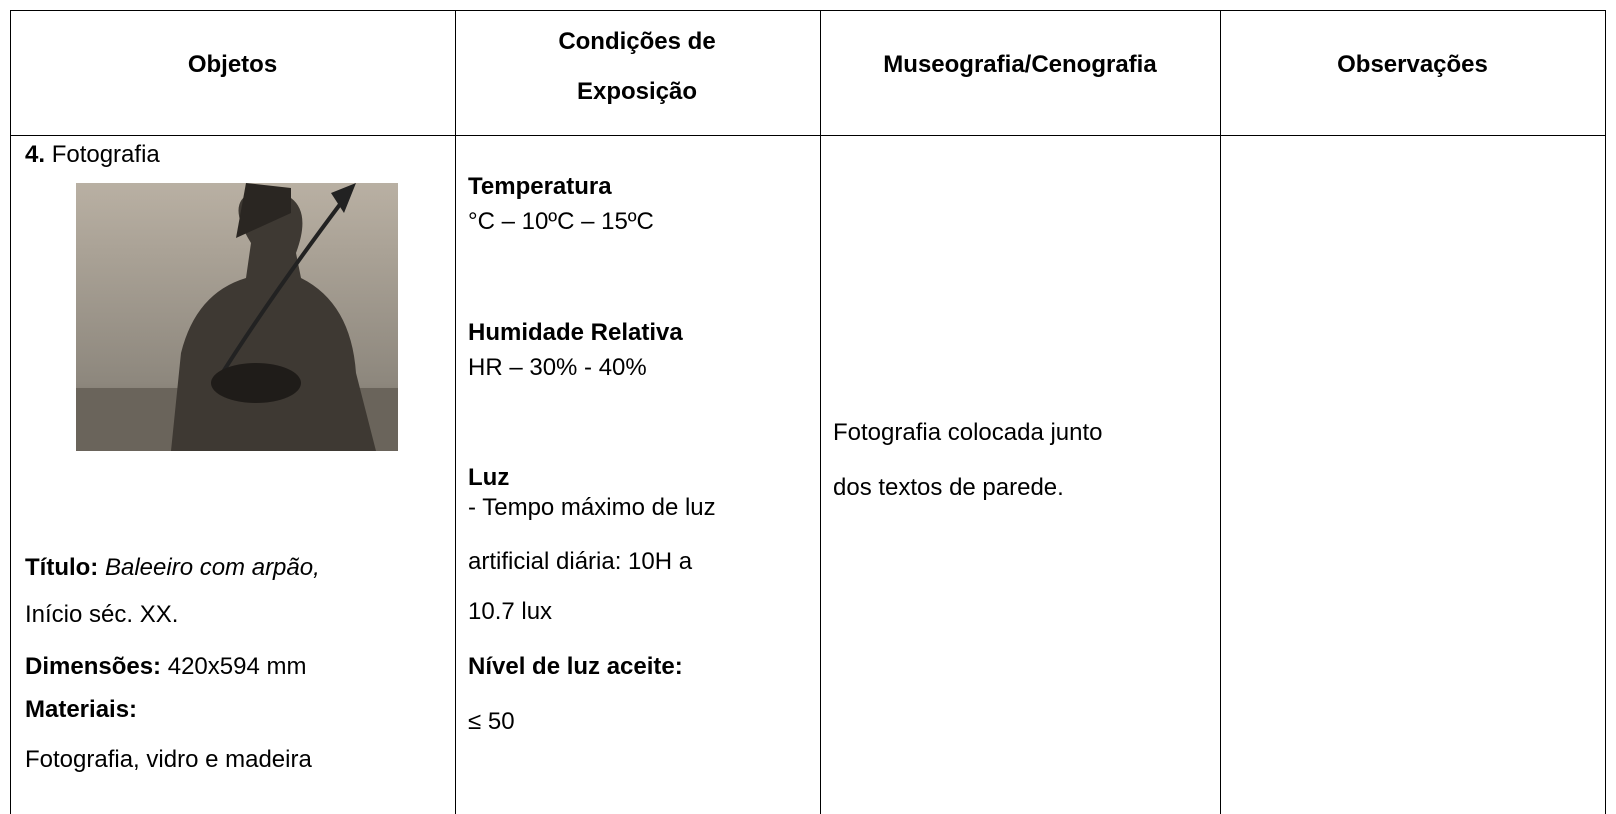 The width and height of the screenshot is (1616, 814). What do you see at coordinates (557, 367) in the screenshot?
I see `field-value: HR – 30% - 40%` at bounding box center [557, 367].